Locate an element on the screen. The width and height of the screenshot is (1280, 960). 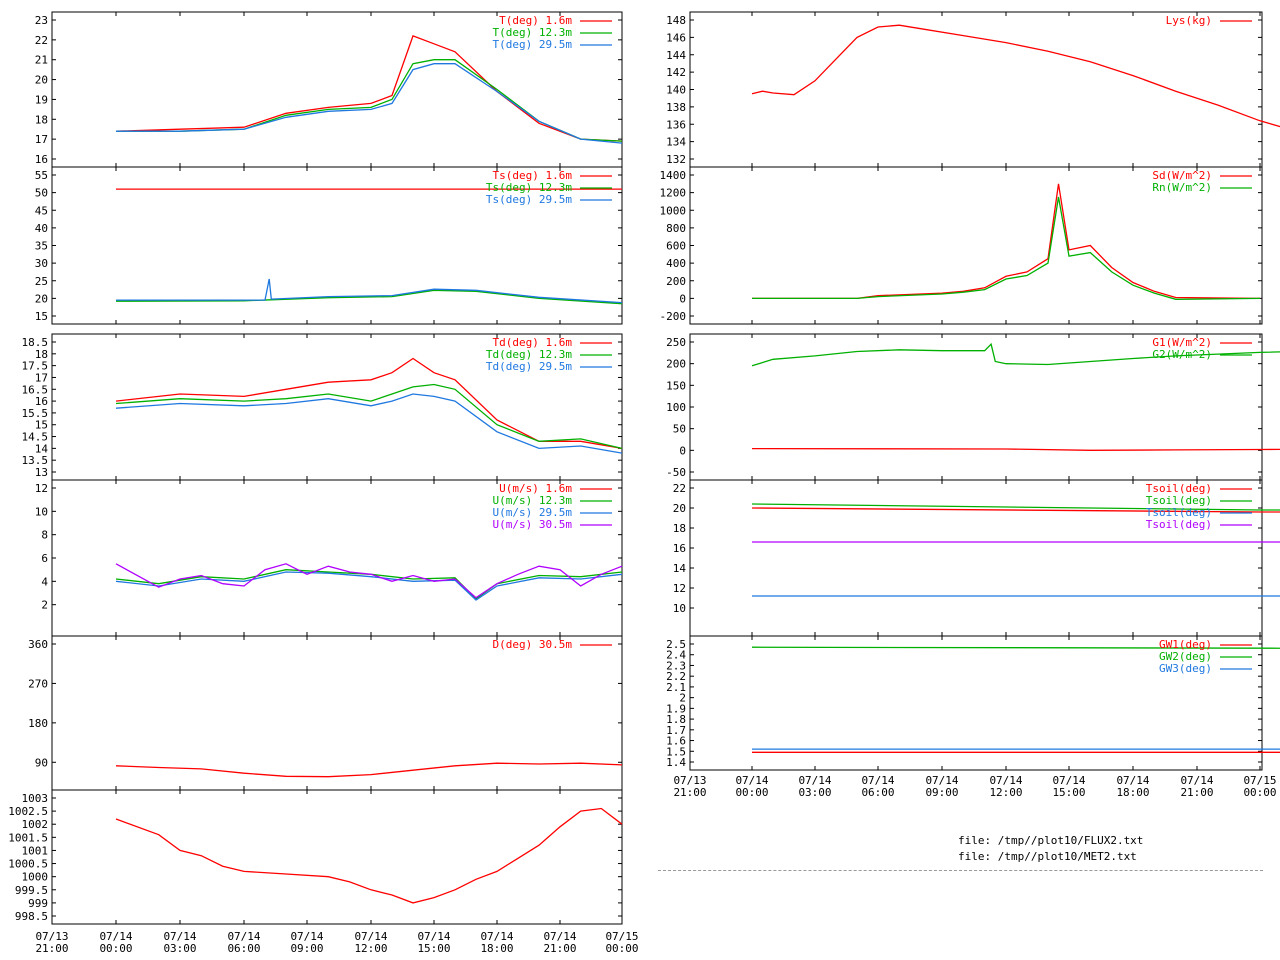
xaxis-left-time-4: 09:00 is located at coordinates (306, 948).